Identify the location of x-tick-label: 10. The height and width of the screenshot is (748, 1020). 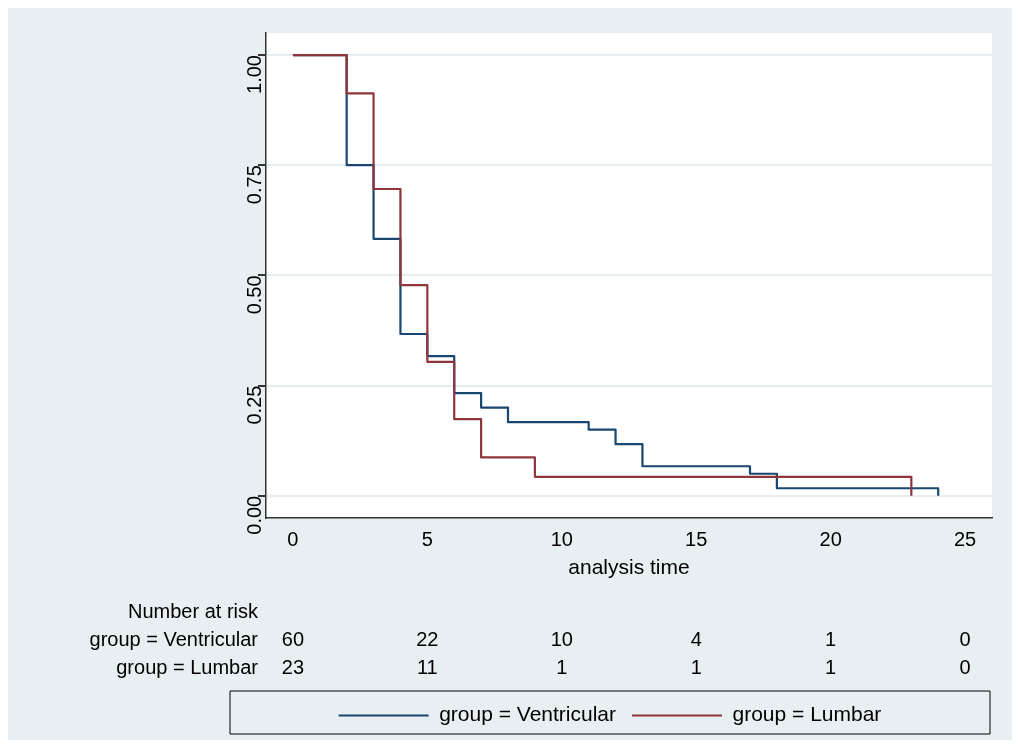
(561, 539).